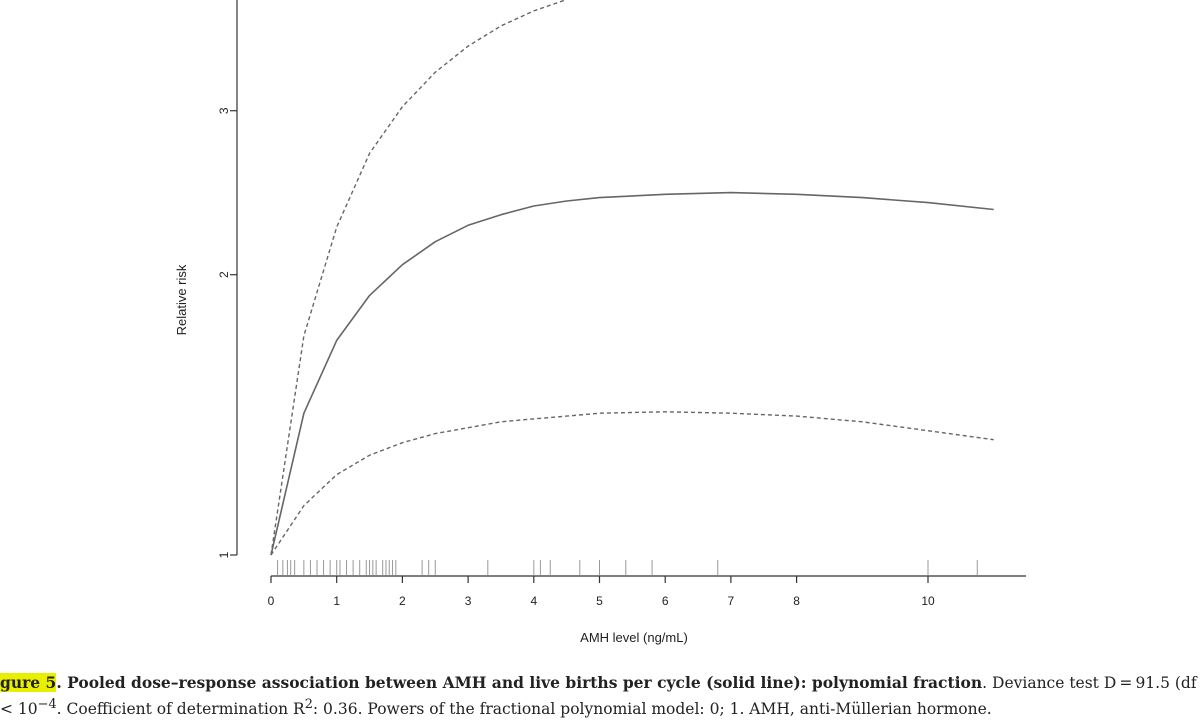  I want to click on x-axis: 0 1 2 3 4 5 6 7 8 10, so click(647, 591).